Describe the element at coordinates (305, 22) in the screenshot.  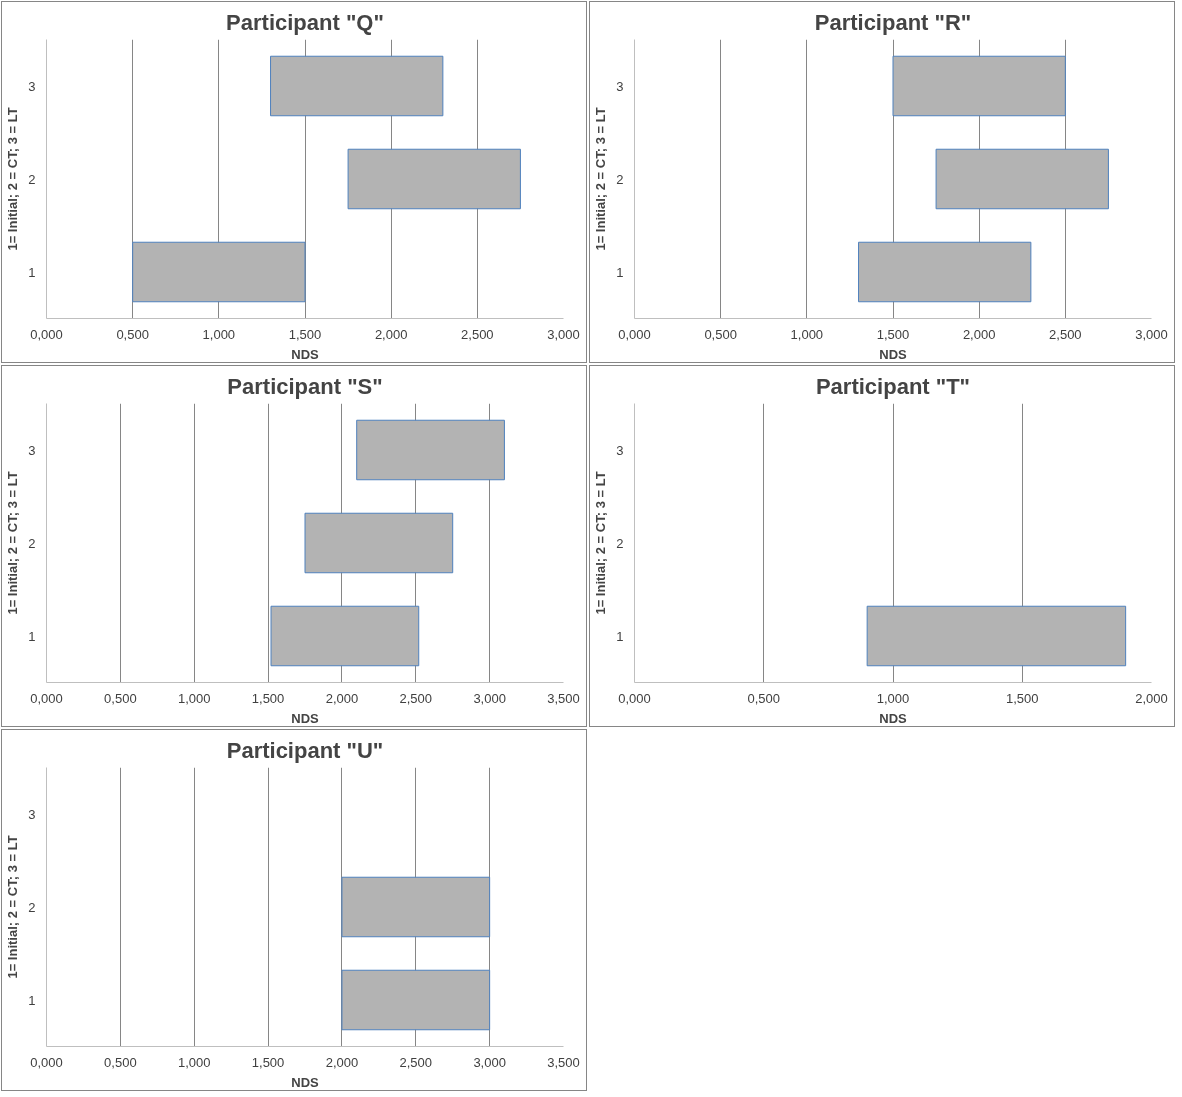
I see `chart-title: Participant "Q"` at that location.